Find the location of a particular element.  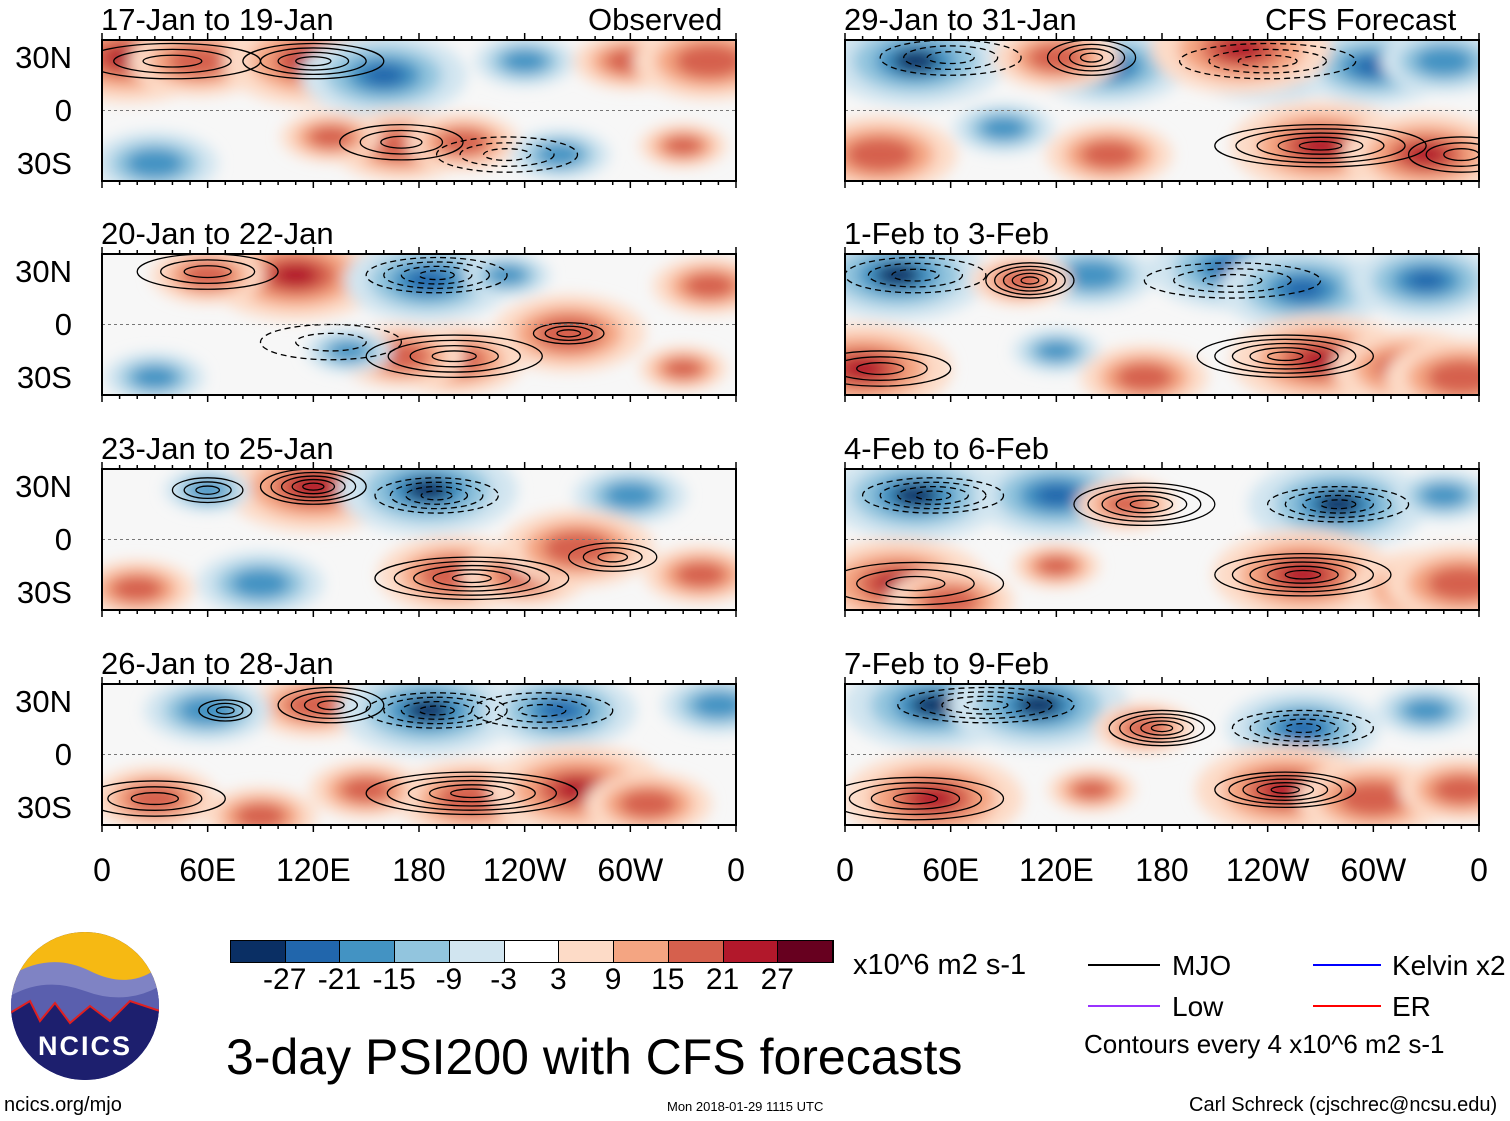

lon-label: 60E is located at coordinates (208, 870).